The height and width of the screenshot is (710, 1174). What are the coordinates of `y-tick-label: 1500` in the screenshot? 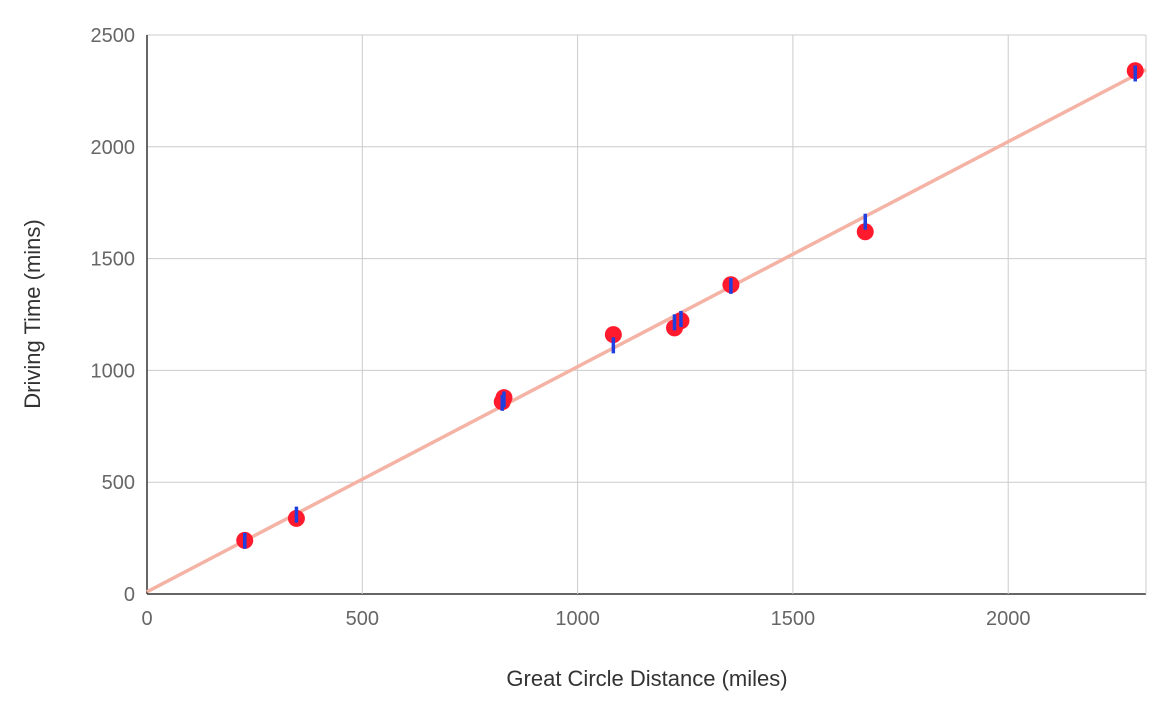 It's located at (113, 260).